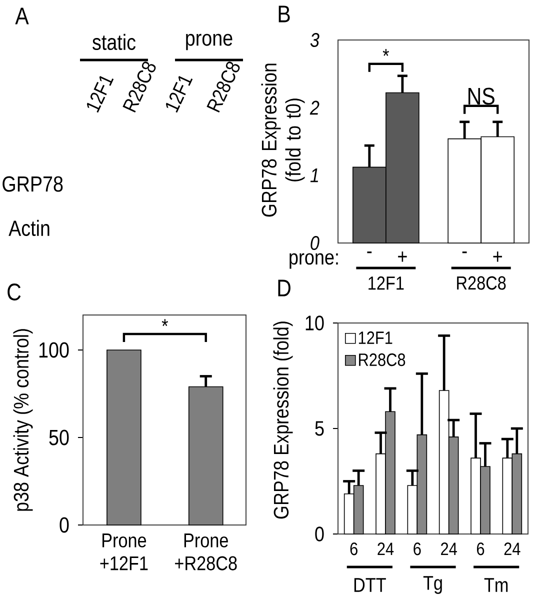  Describe the element at coordinates (370, 585) in the screenshot. I see `text: DTT` at that location.